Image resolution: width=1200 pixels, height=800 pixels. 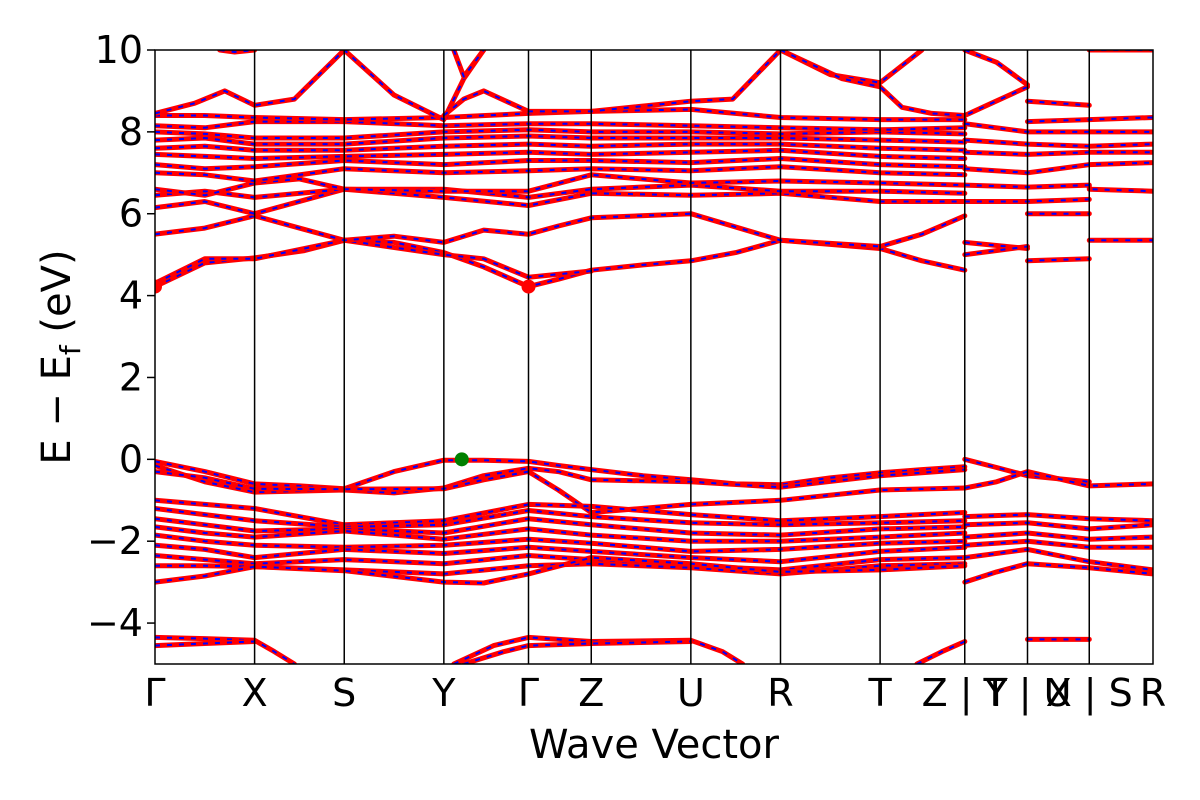 I want to click on y-tick-label-7: 10, so click(x=119, y=50).